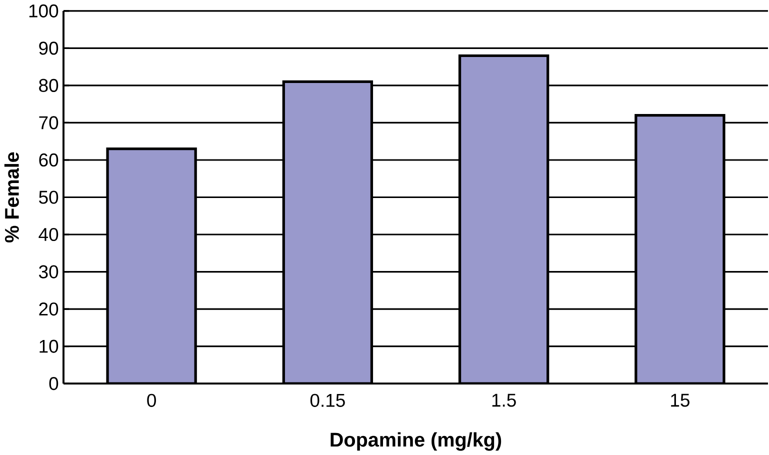  What do you see at coordinates (48, 48) in the screenshot?
I see `y-tick-label: 90` at bounding box center [48, 48].